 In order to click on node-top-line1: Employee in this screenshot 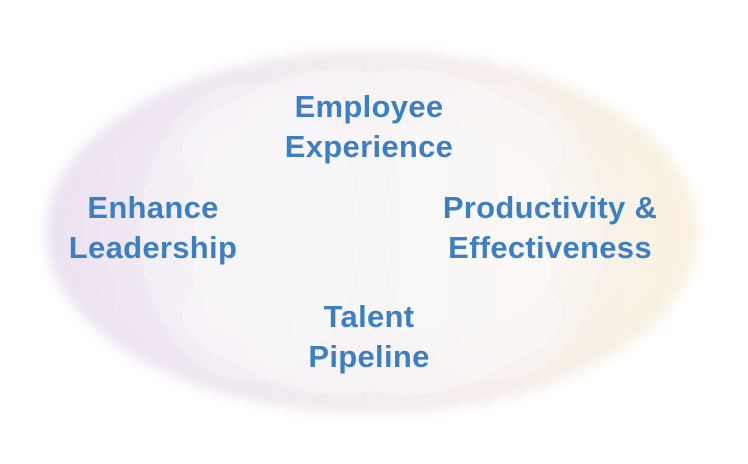, I will do `click(369, 106)`.